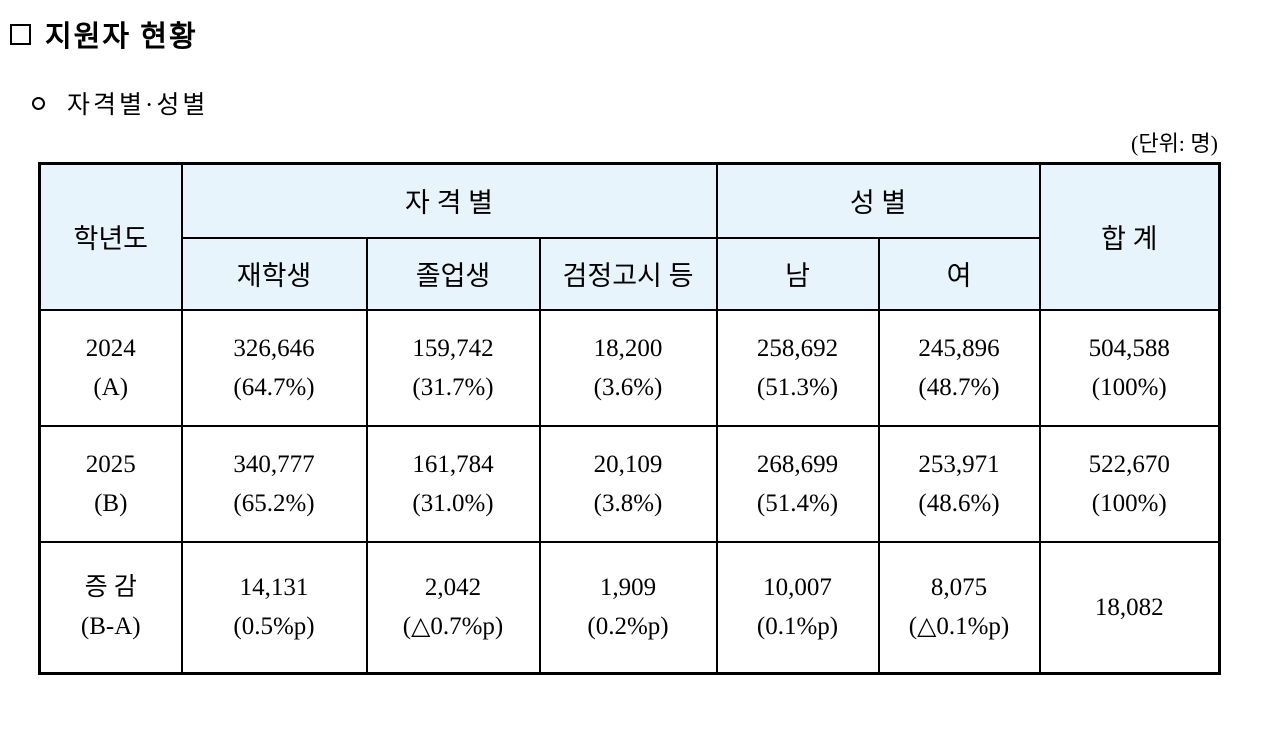 The height and width of the screenshot is (730, 1268). I want to click on header-male: 남, so click(797, 273).